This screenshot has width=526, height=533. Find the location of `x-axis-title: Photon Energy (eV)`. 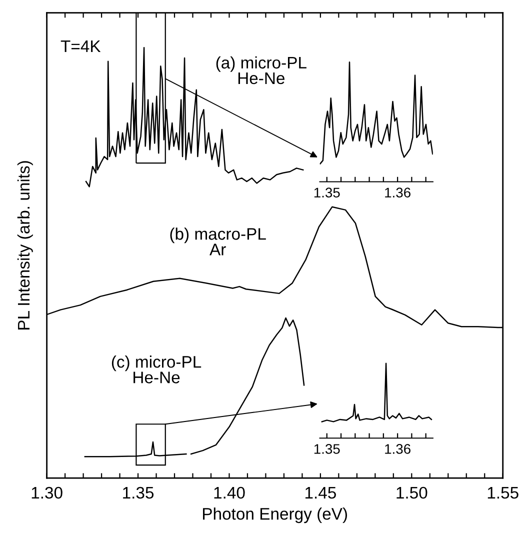

x-axis-title: Photon Energy (eV) is located at coordinates (275, 516).